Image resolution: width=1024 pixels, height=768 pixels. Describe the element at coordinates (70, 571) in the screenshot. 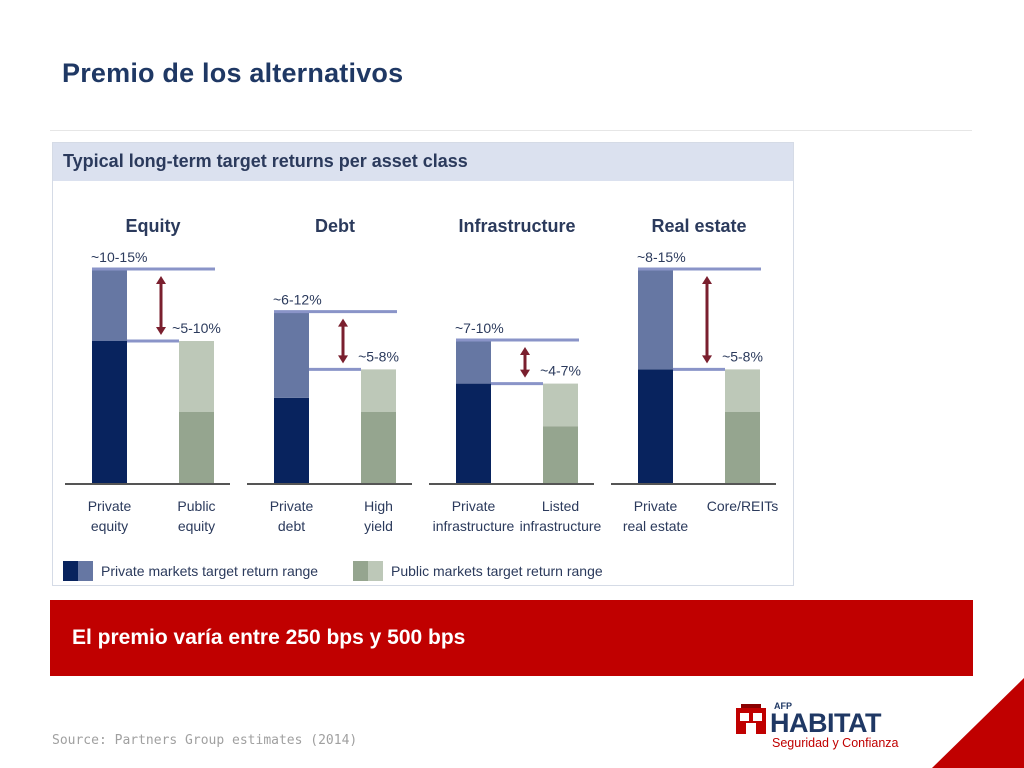

I see `legend-swatch-private-dark` at that location.